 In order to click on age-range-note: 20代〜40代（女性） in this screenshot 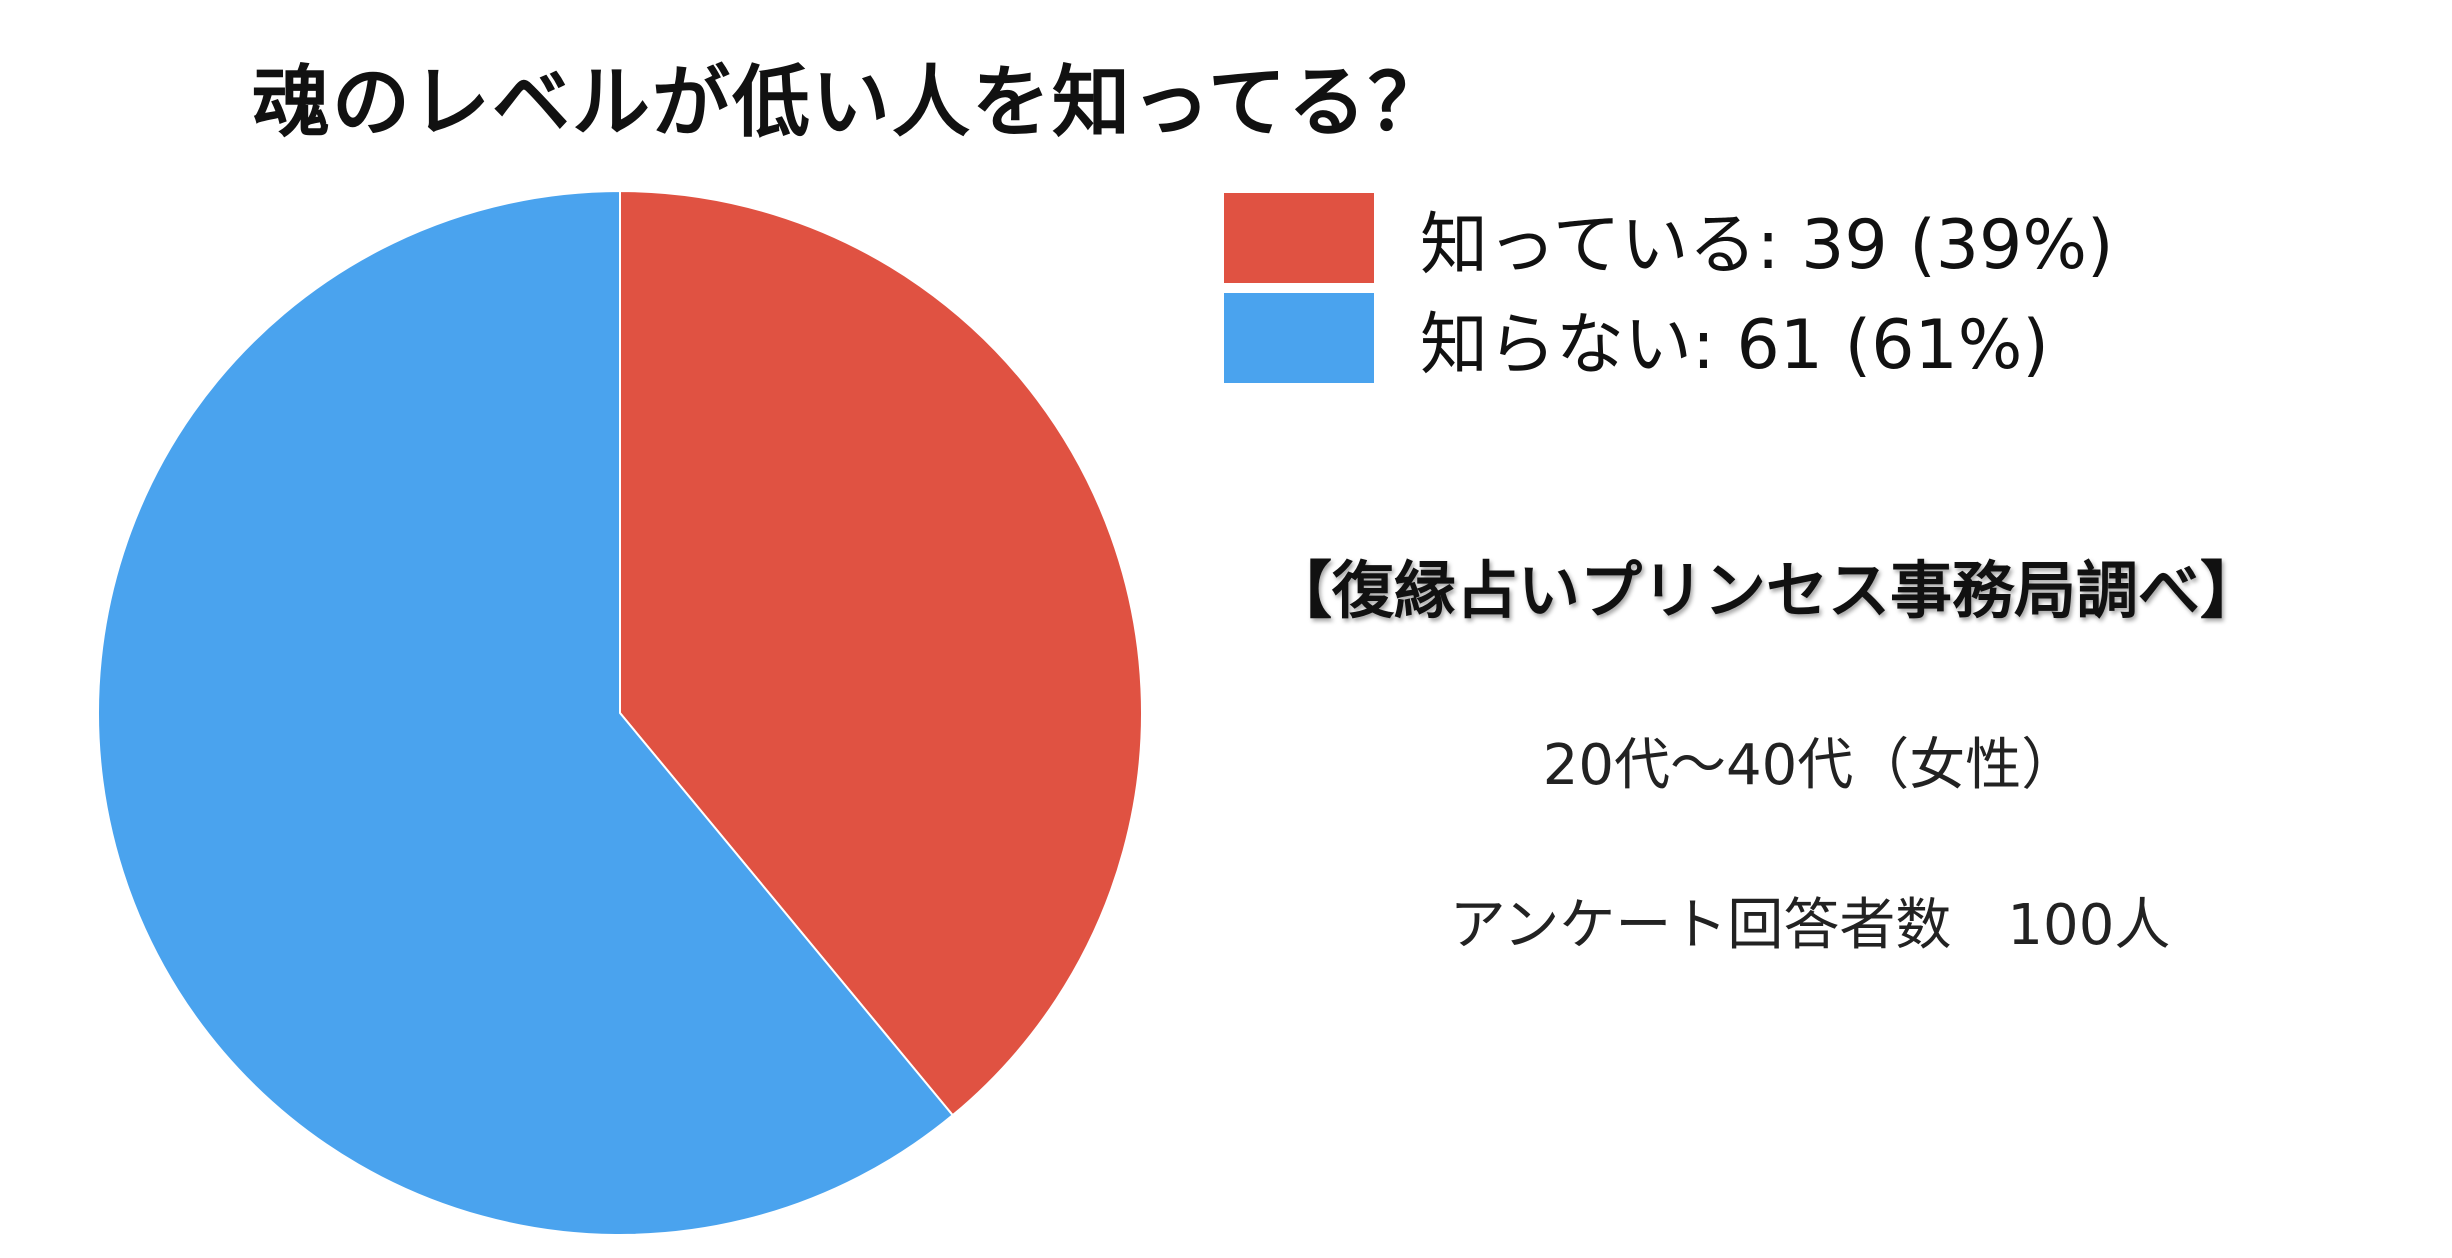, I will do `click(1810, 765)`.